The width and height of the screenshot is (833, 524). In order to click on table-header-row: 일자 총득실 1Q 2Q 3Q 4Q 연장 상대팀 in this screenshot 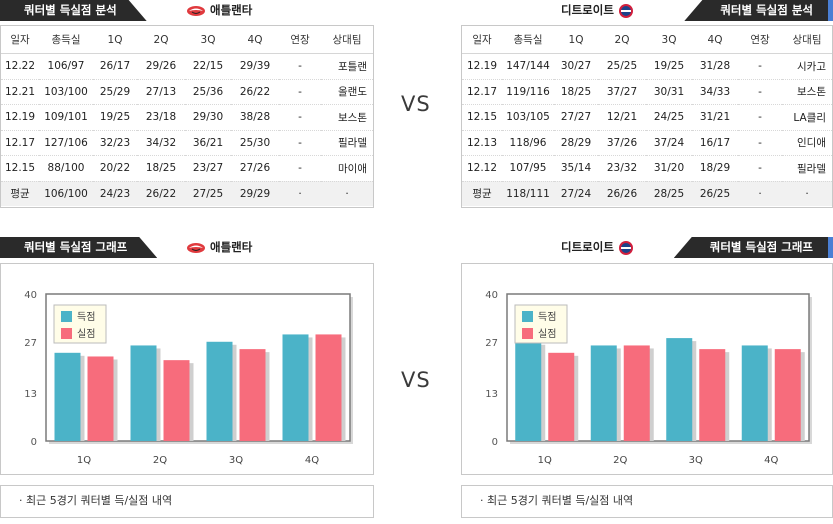, I will do `click(187, 40)`.